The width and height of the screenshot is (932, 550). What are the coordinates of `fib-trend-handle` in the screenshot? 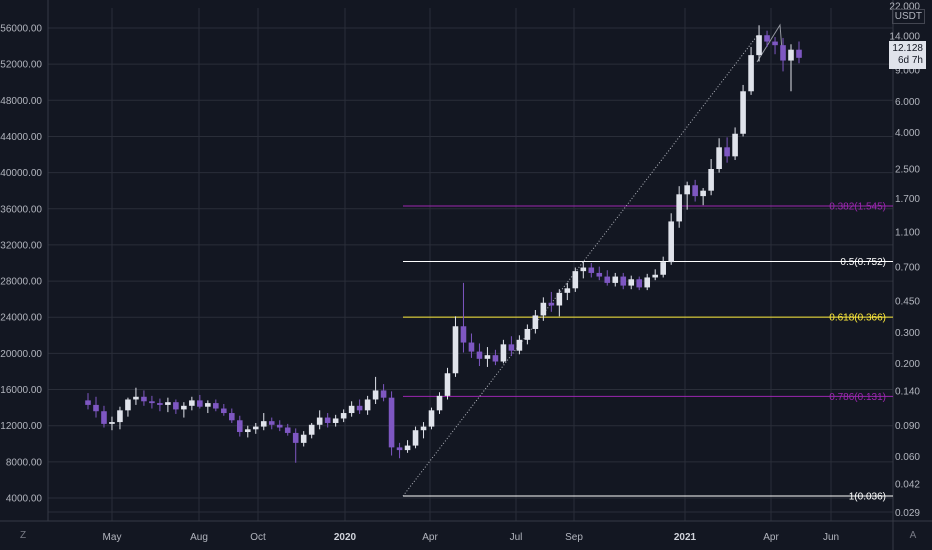 It's located at (769, 43).